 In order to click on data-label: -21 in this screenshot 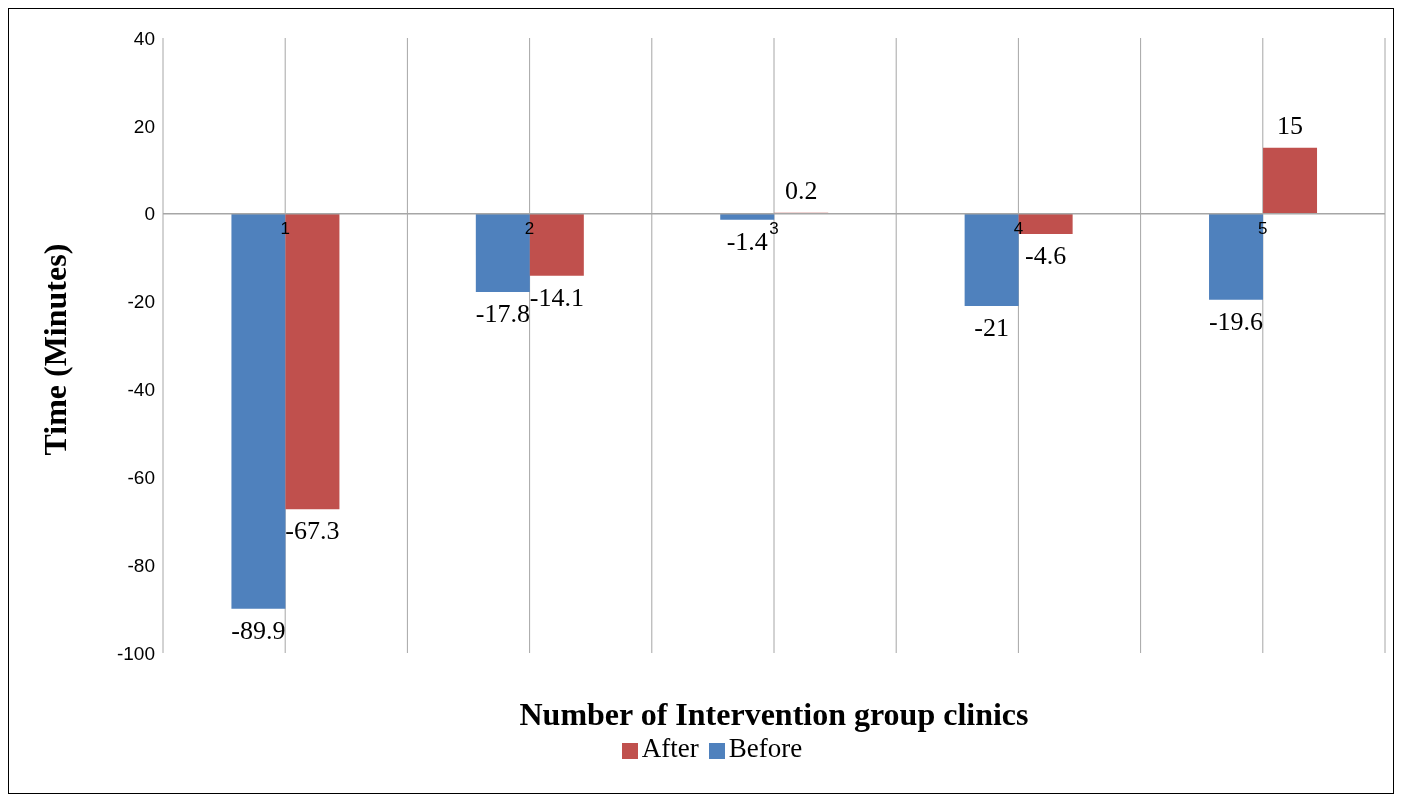, I will do `click(991, 327)`.